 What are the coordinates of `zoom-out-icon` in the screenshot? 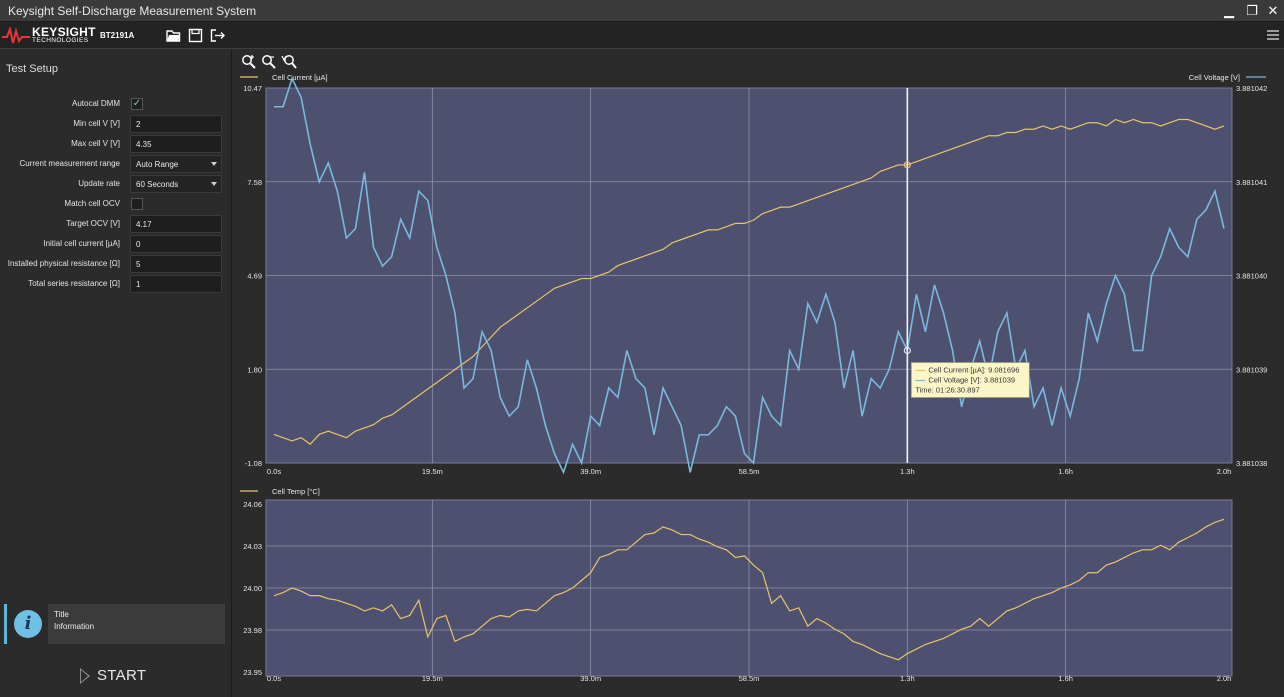 It's located at (269, 62).